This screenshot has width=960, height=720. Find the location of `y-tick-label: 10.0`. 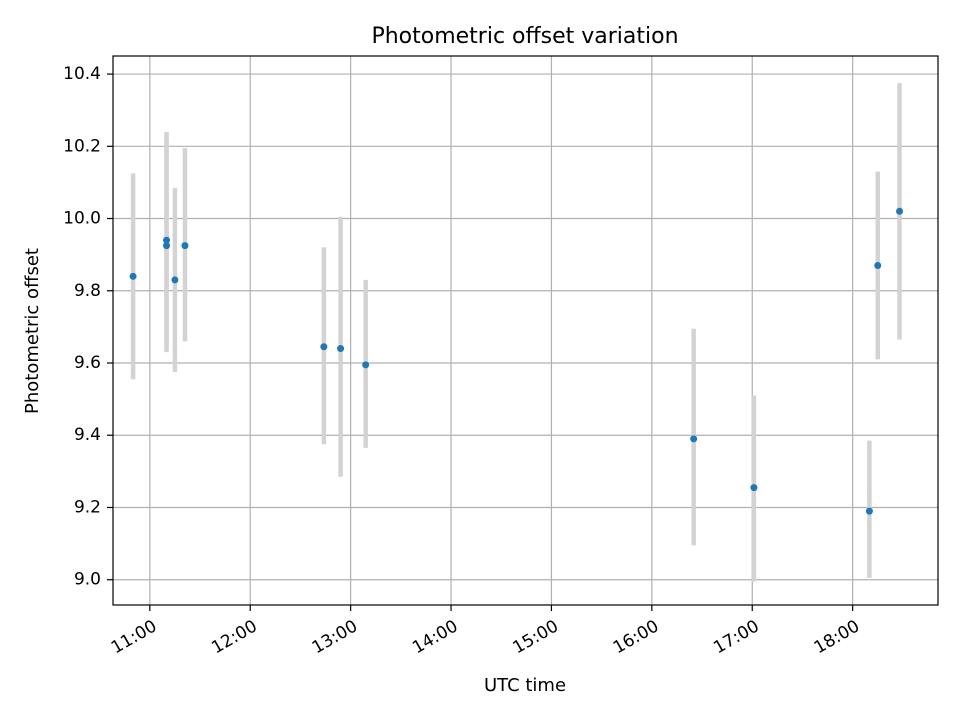

y-tick-label: 10.0 is located at coordinates (82, 219).